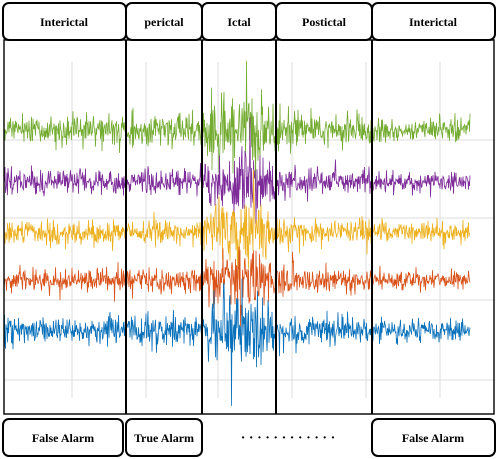  Describe the element at coordinates (64, 22) in the screenshot. I see `phase-label-interictal-1: Interictal` at that location.